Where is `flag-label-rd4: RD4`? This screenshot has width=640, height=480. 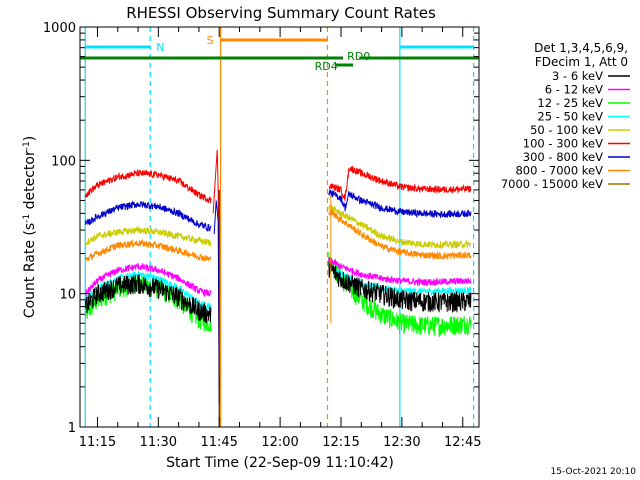 flag-label-rd4: RD4 is located at coordinates (326, 66).